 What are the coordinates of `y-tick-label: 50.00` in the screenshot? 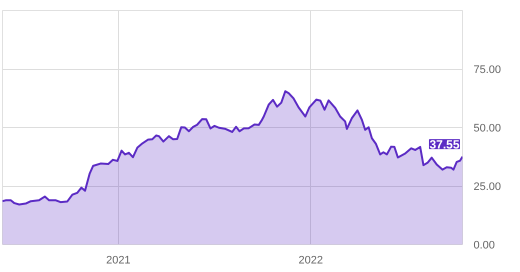 It's located at (488, 128).